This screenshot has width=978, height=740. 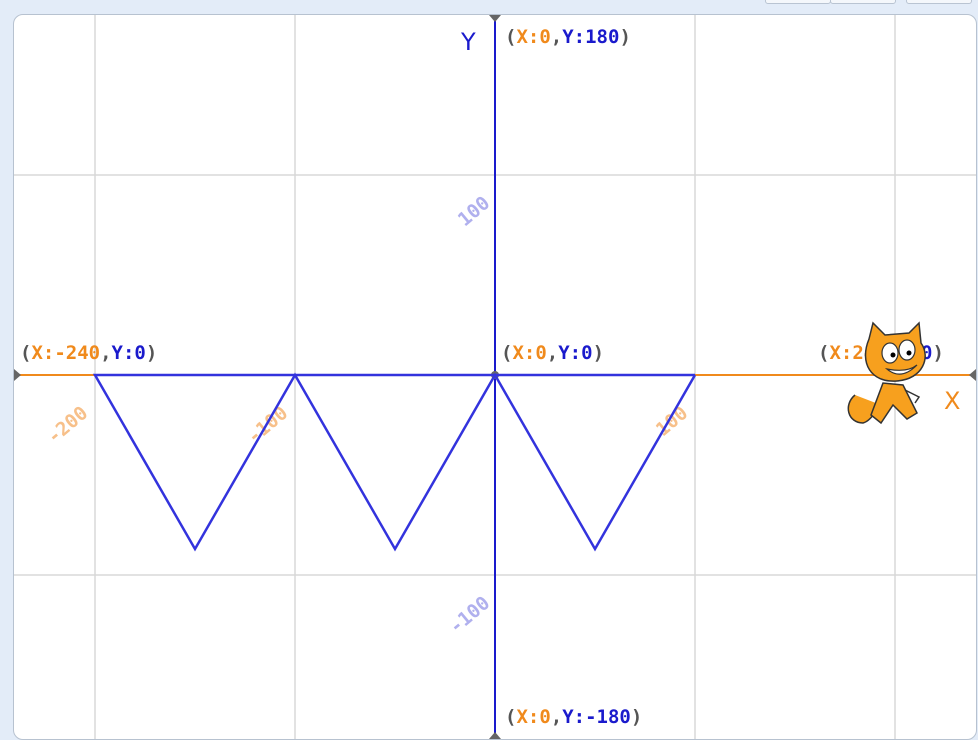 I want to click on x-tick-label: -200, so click(x=67, y=425).